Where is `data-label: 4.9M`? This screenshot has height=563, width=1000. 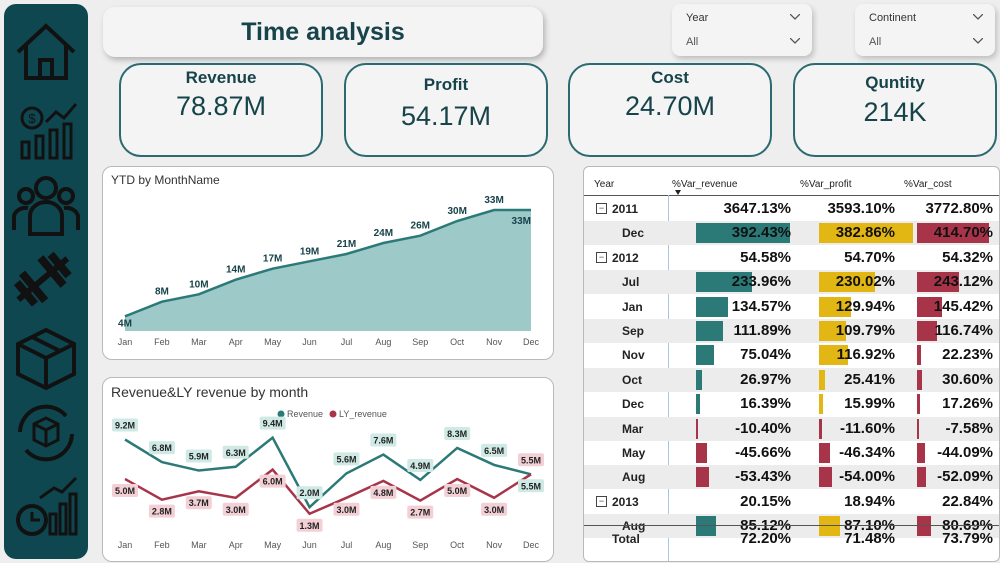 data-label: 4.9M is located at coordinates (420, 465).